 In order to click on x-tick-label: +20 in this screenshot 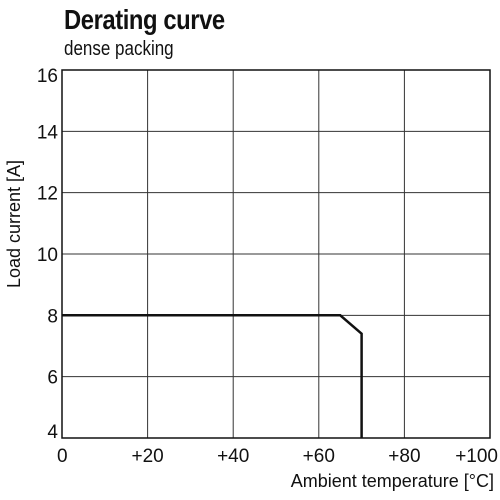, I will do `click(147, 456)`.